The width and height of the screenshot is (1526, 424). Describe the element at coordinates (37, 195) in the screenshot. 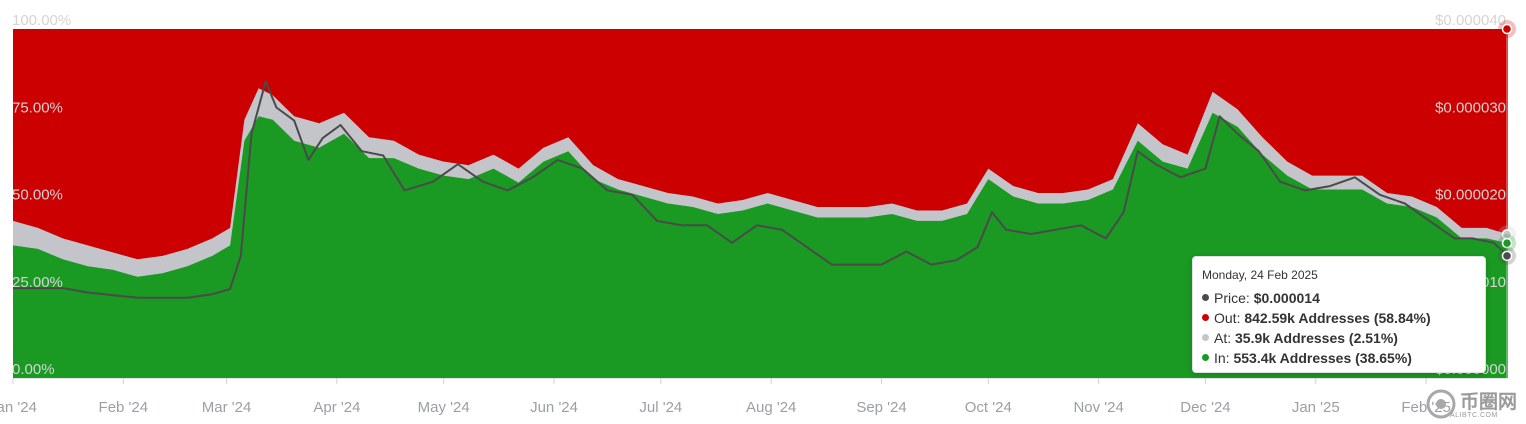

I see `y-left-tick-label: 50.00%` at that location.